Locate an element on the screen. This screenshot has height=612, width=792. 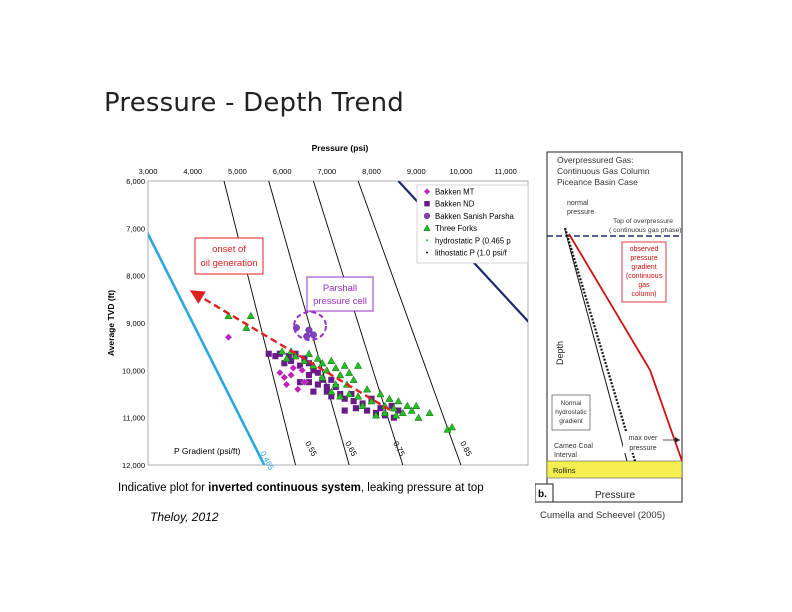
pressure-axis-label: Pressure is located at coordinates (615, 495).